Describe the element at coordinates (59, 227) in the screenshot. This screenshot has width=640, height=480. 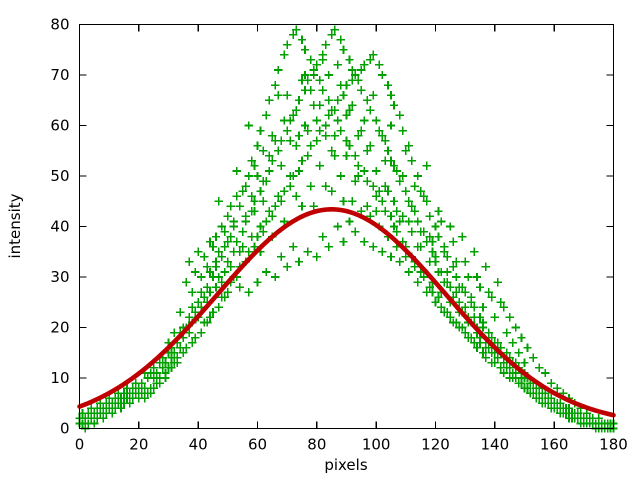
I see `y-tick-label: 40` at that location.